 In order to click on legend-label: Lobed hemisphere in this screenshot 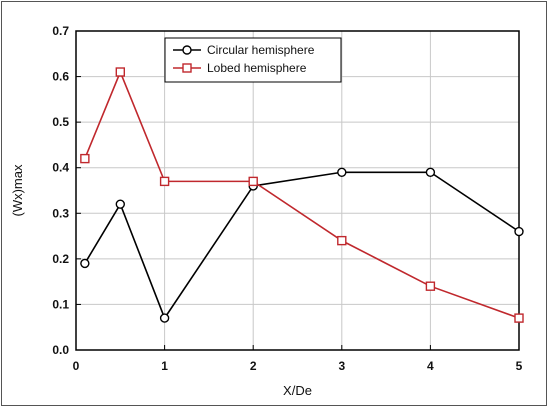, I will do `click(257, 68)`.